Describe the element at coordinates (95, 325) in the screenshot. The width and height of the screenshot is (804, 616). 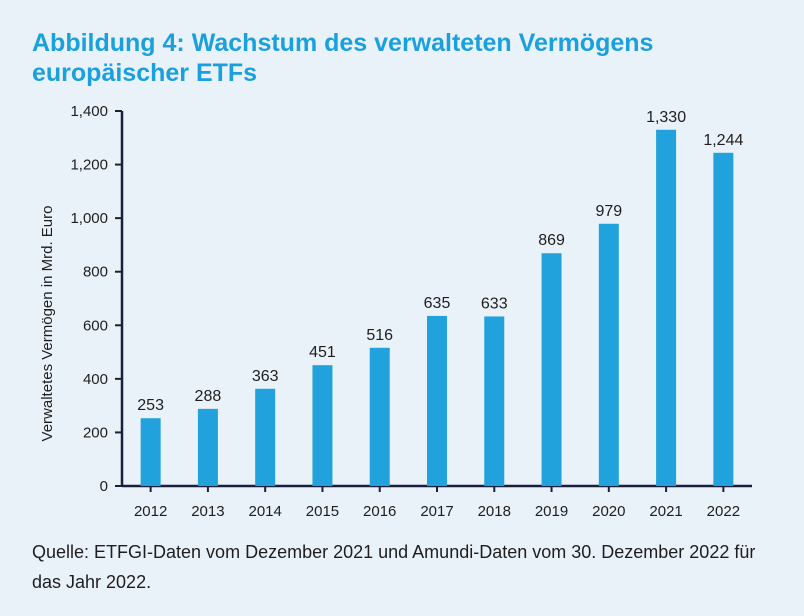
I see `y-tick-label: 600` at that location.